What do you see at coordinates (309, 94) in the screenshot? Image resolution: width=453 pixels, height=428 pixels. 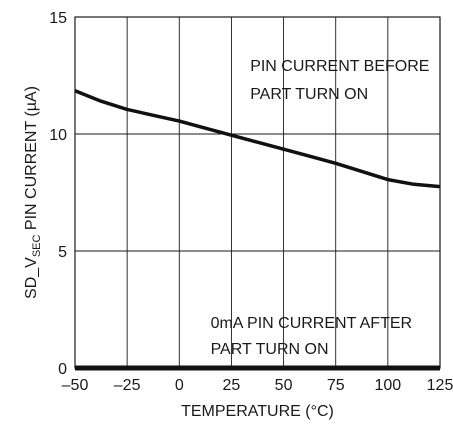 I see `annotation-0-line-1: PART TURN ON` at bounding box center [309, 94].